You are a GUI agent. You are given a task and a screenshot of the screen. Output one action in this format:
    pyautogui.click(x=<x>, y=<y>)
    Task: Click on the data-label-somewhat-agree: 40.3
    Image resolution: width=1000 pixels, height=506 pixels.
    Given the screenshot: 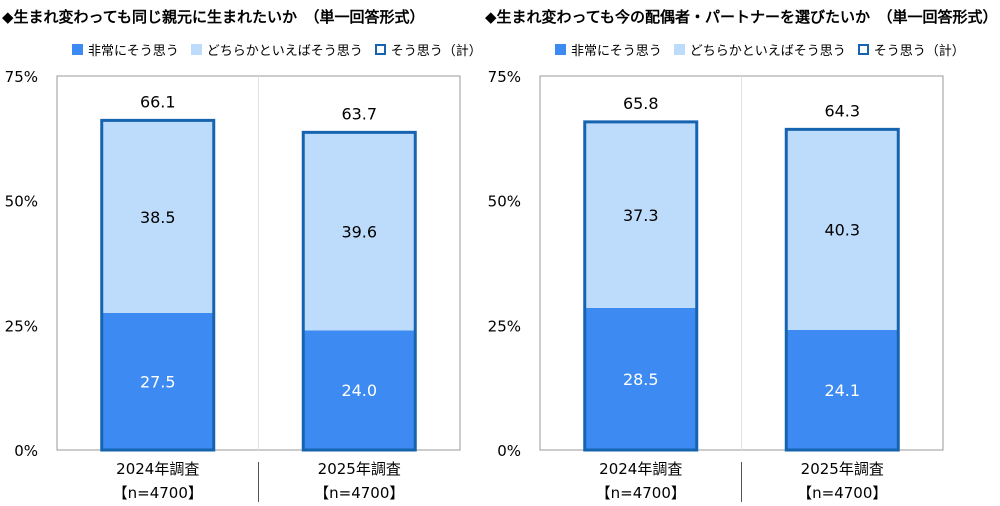 What is the action you would take?
    pyautogui.click(x=842, y=229)
    